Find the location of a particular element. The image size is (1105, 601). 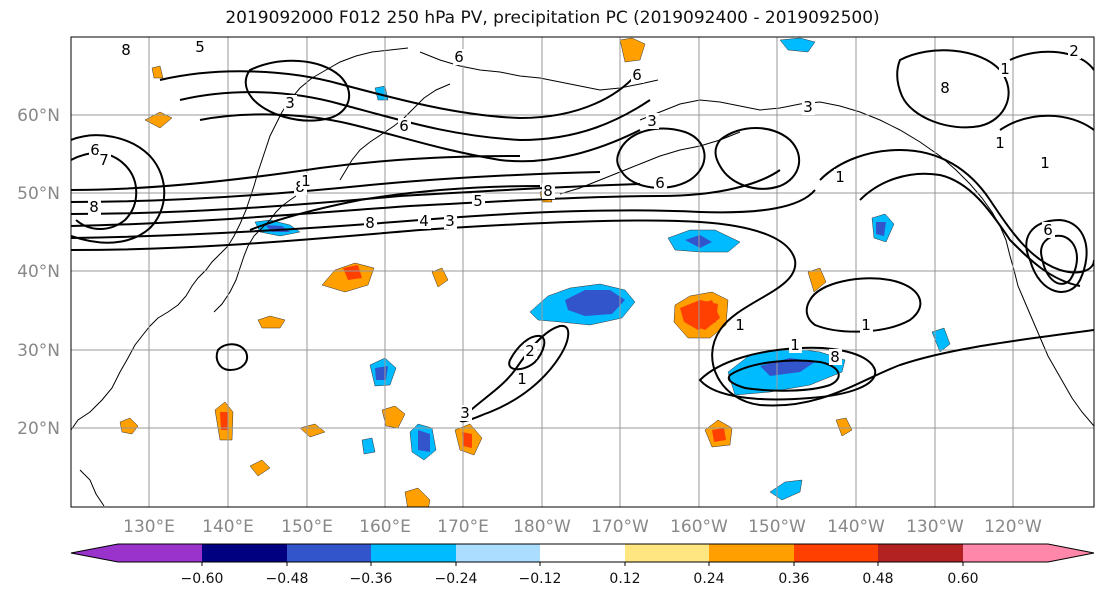

coastline-philippines is located at coordinates (92, 488).